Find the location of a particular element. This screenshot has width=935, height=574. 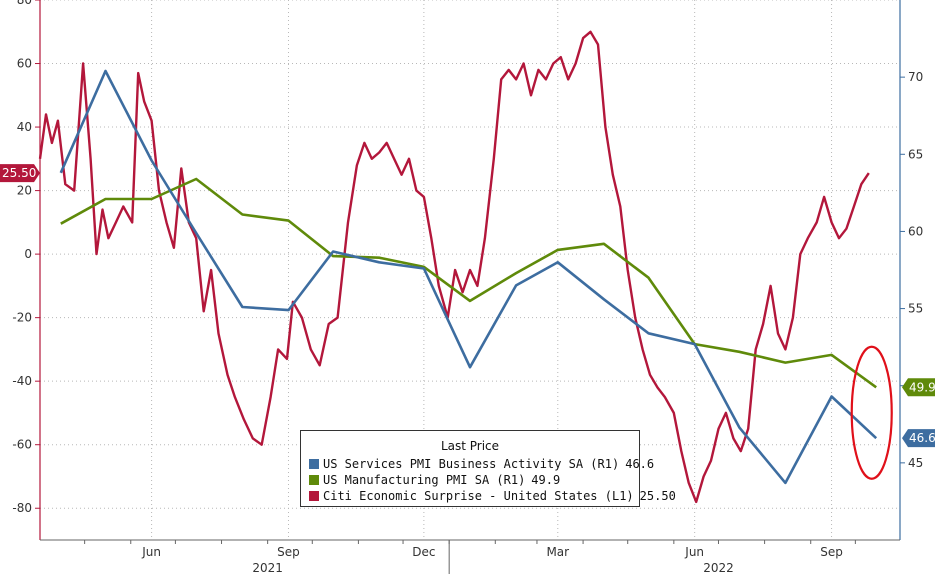

right-tick-label: 65 is located at coordinates (915, 154).